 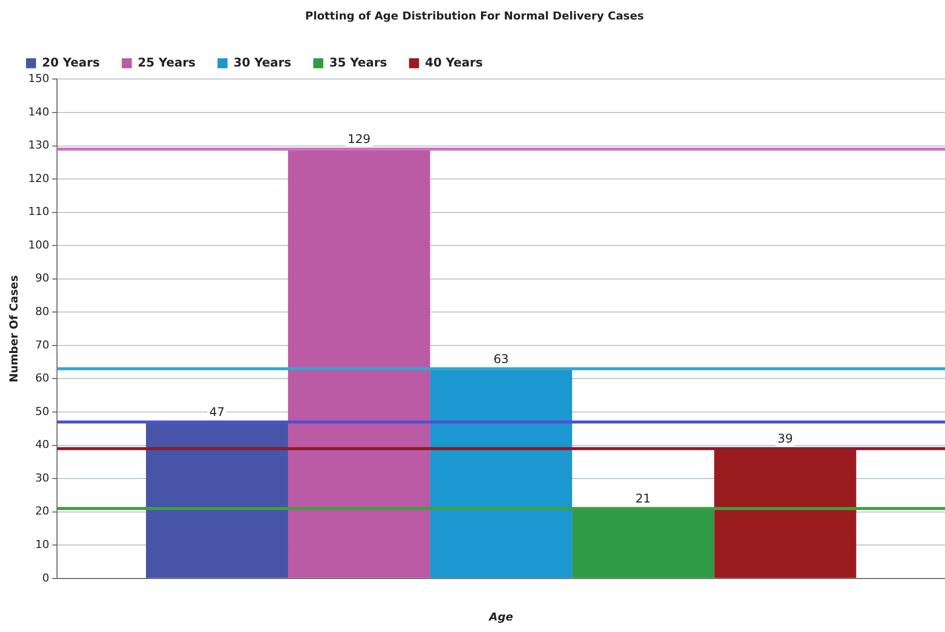 What do you see at coordinates (39, 111) in the screenshot?
I see `y-tick-label: 140` at bounding box center [39, 111].